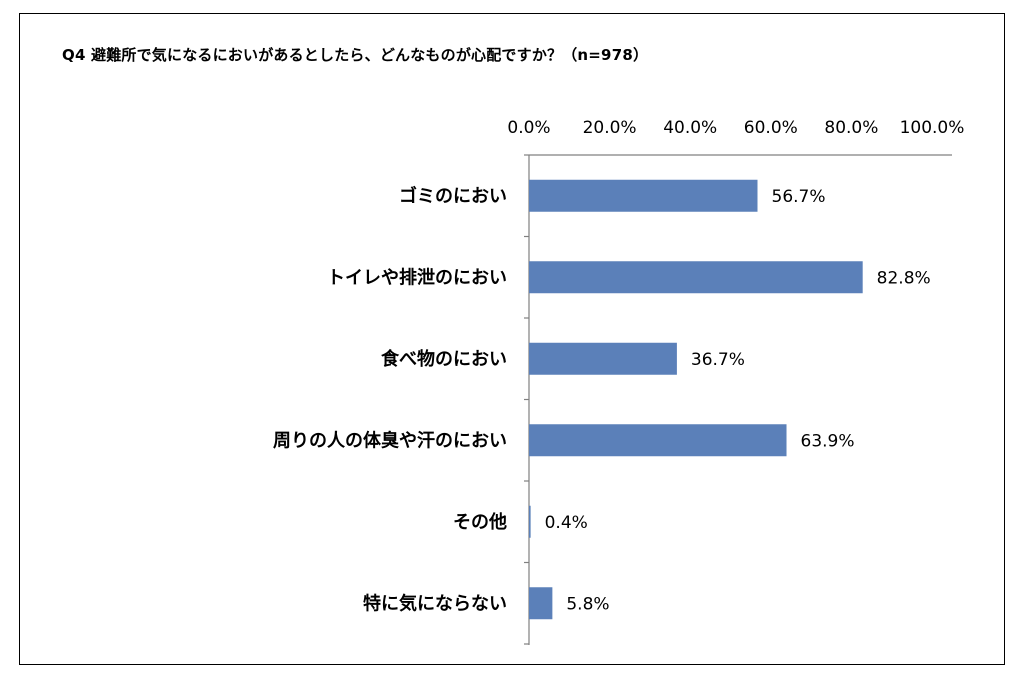 Image resolution: width=1024 pixels, height=680 pixels. What do you see at coordinates (799, 197) in the screenshot?
I see `data-label: 56.7%` at bounding box center [799, 197].